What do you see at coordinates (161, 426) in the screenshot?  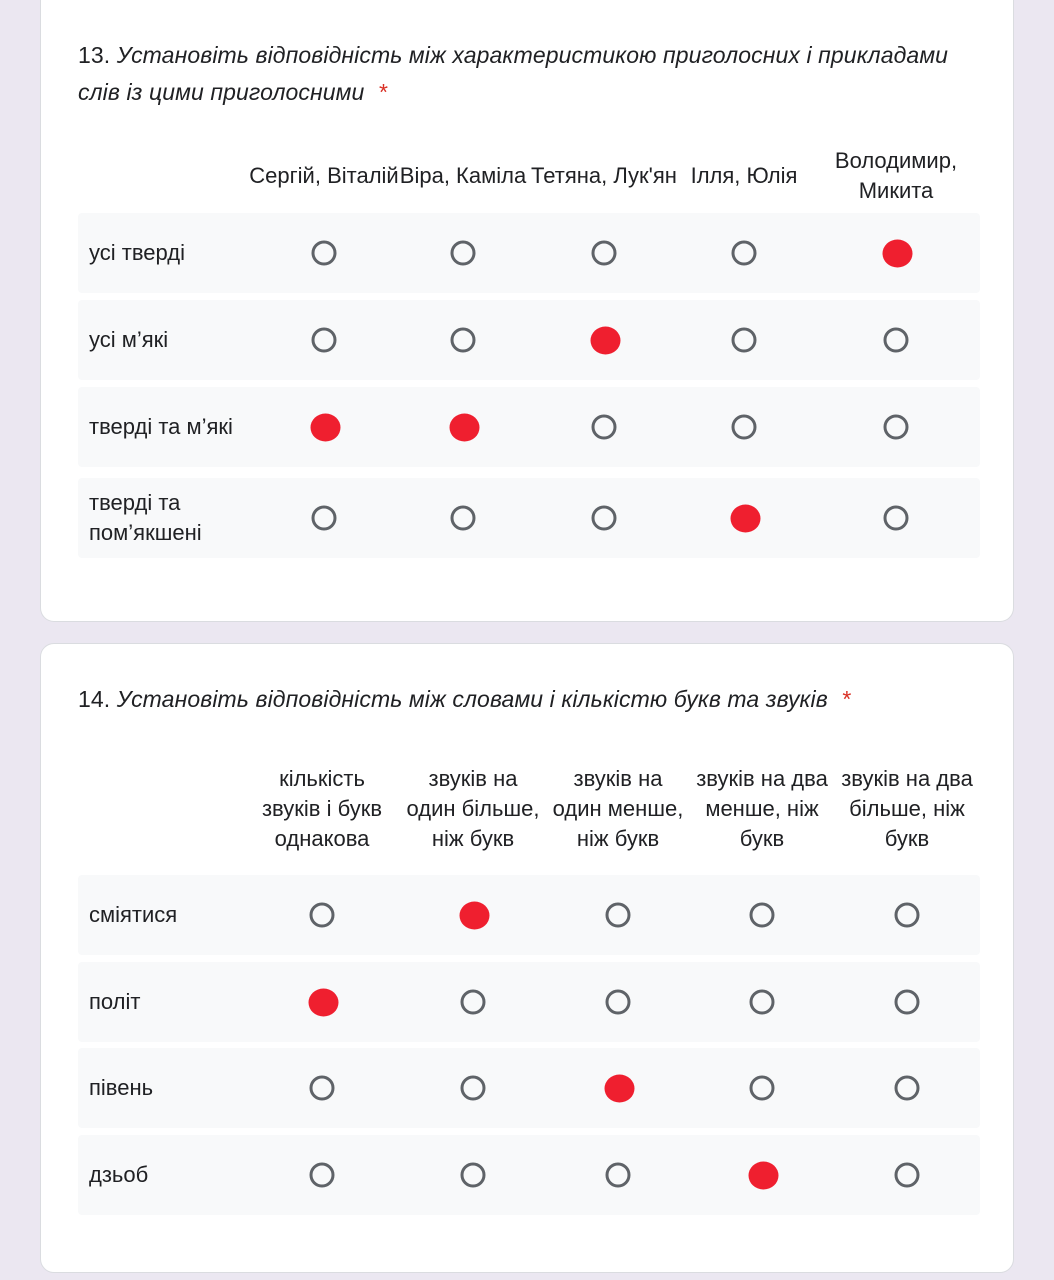 I see `row-label: тверді та м’які` at bounding box center [161, 426].